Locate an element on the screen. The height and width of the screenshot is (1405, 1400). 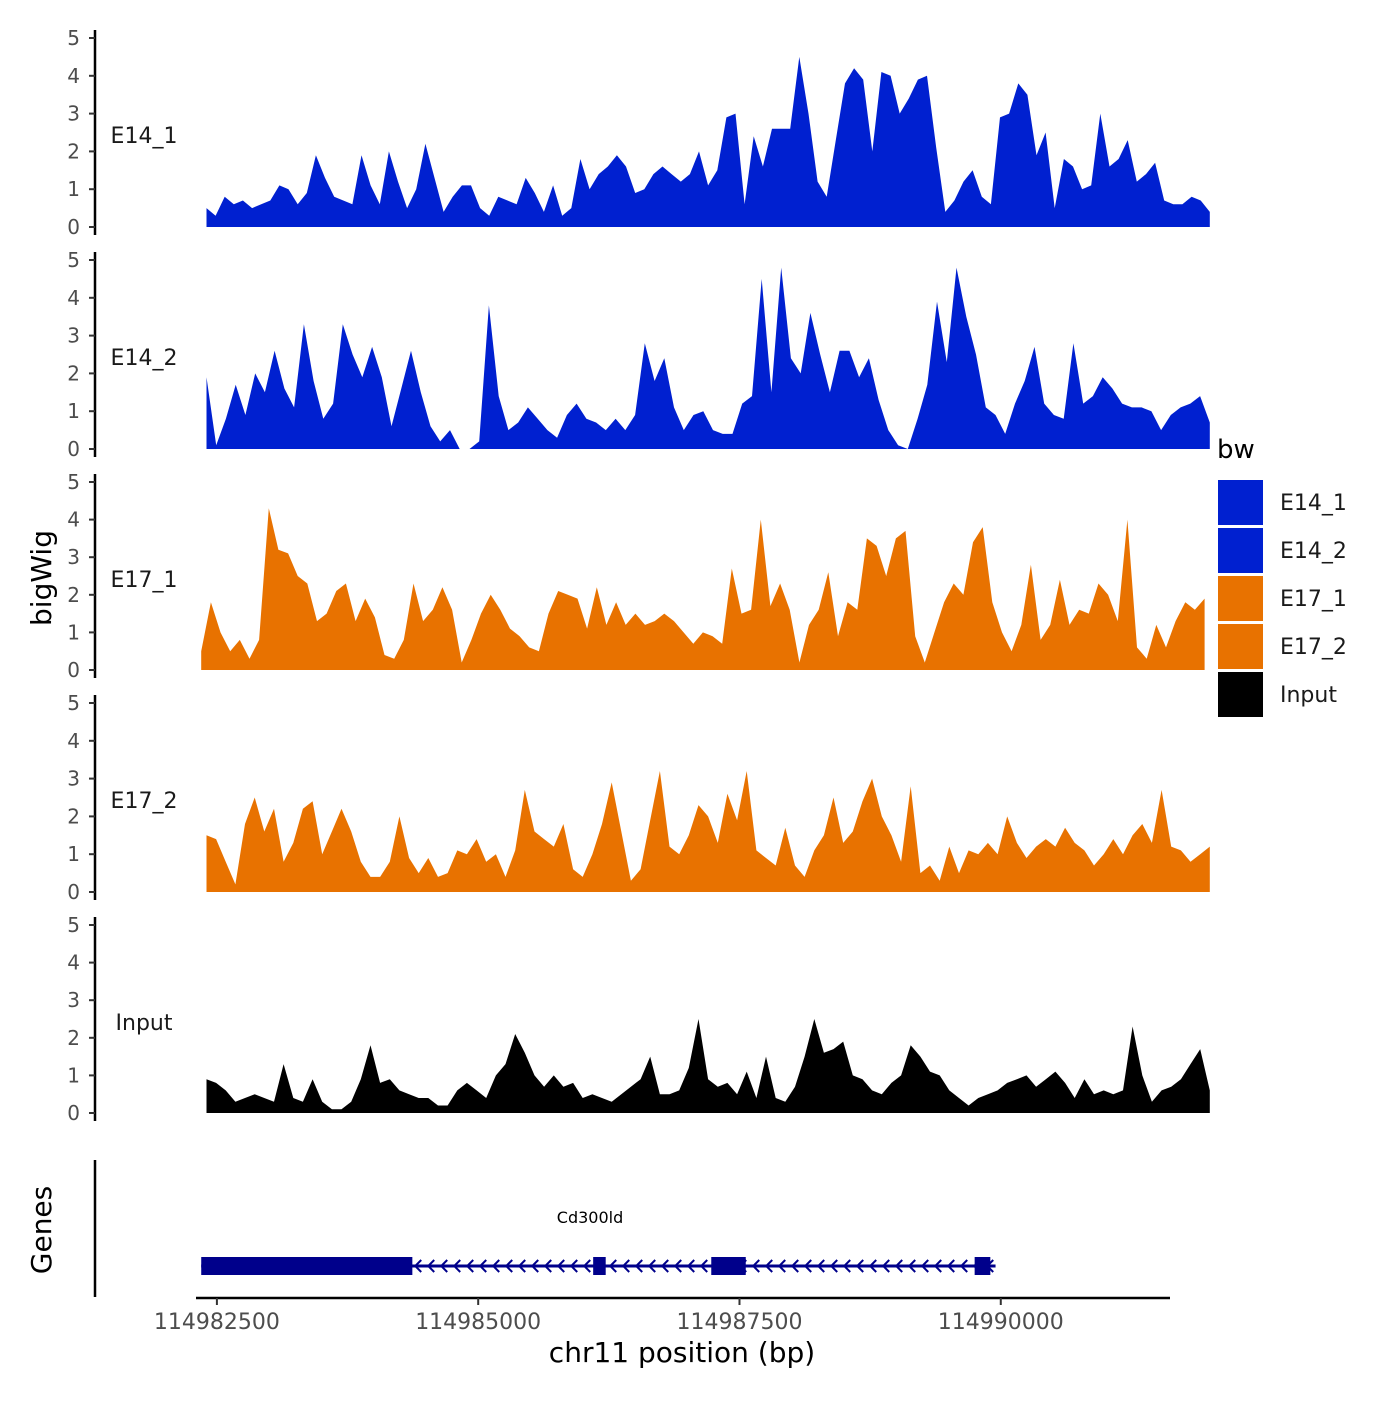
x-tick-label: 114987500 is located at coordinates (739, 1322).